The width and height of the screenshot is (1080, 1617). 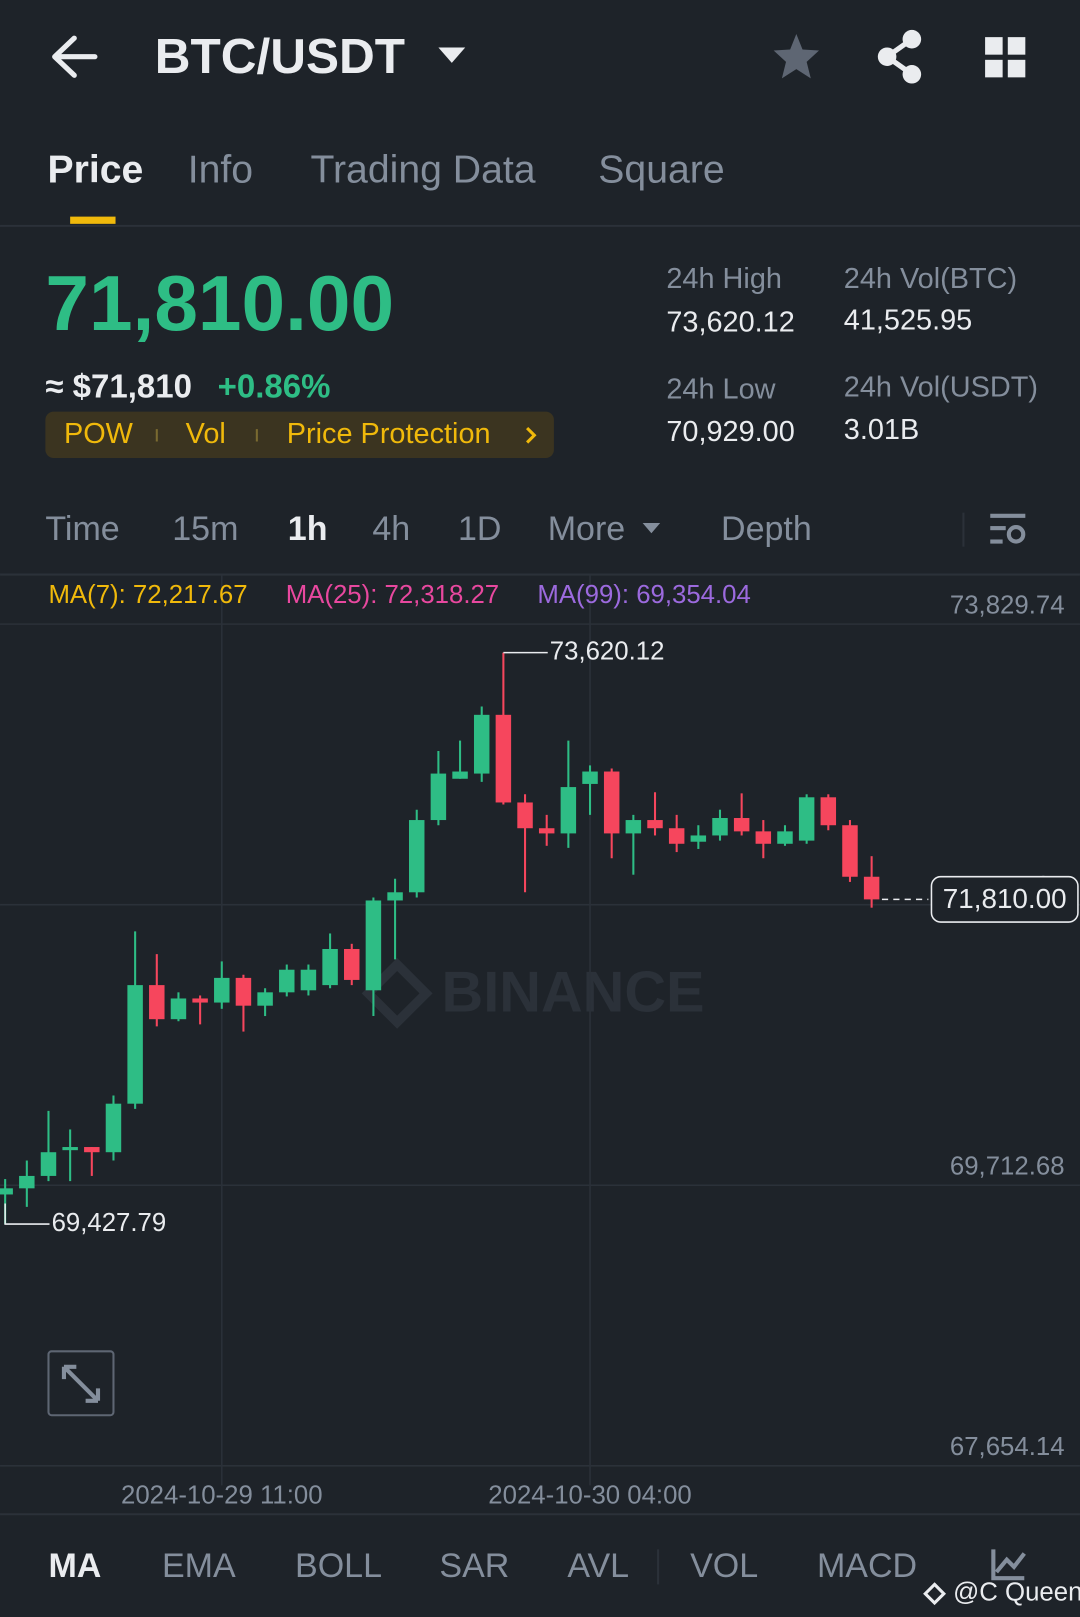 What do you see at coordinates (1008, 1565) in the screenshot?
I see `indicator-settings` at bounding box center [1008, 1565].